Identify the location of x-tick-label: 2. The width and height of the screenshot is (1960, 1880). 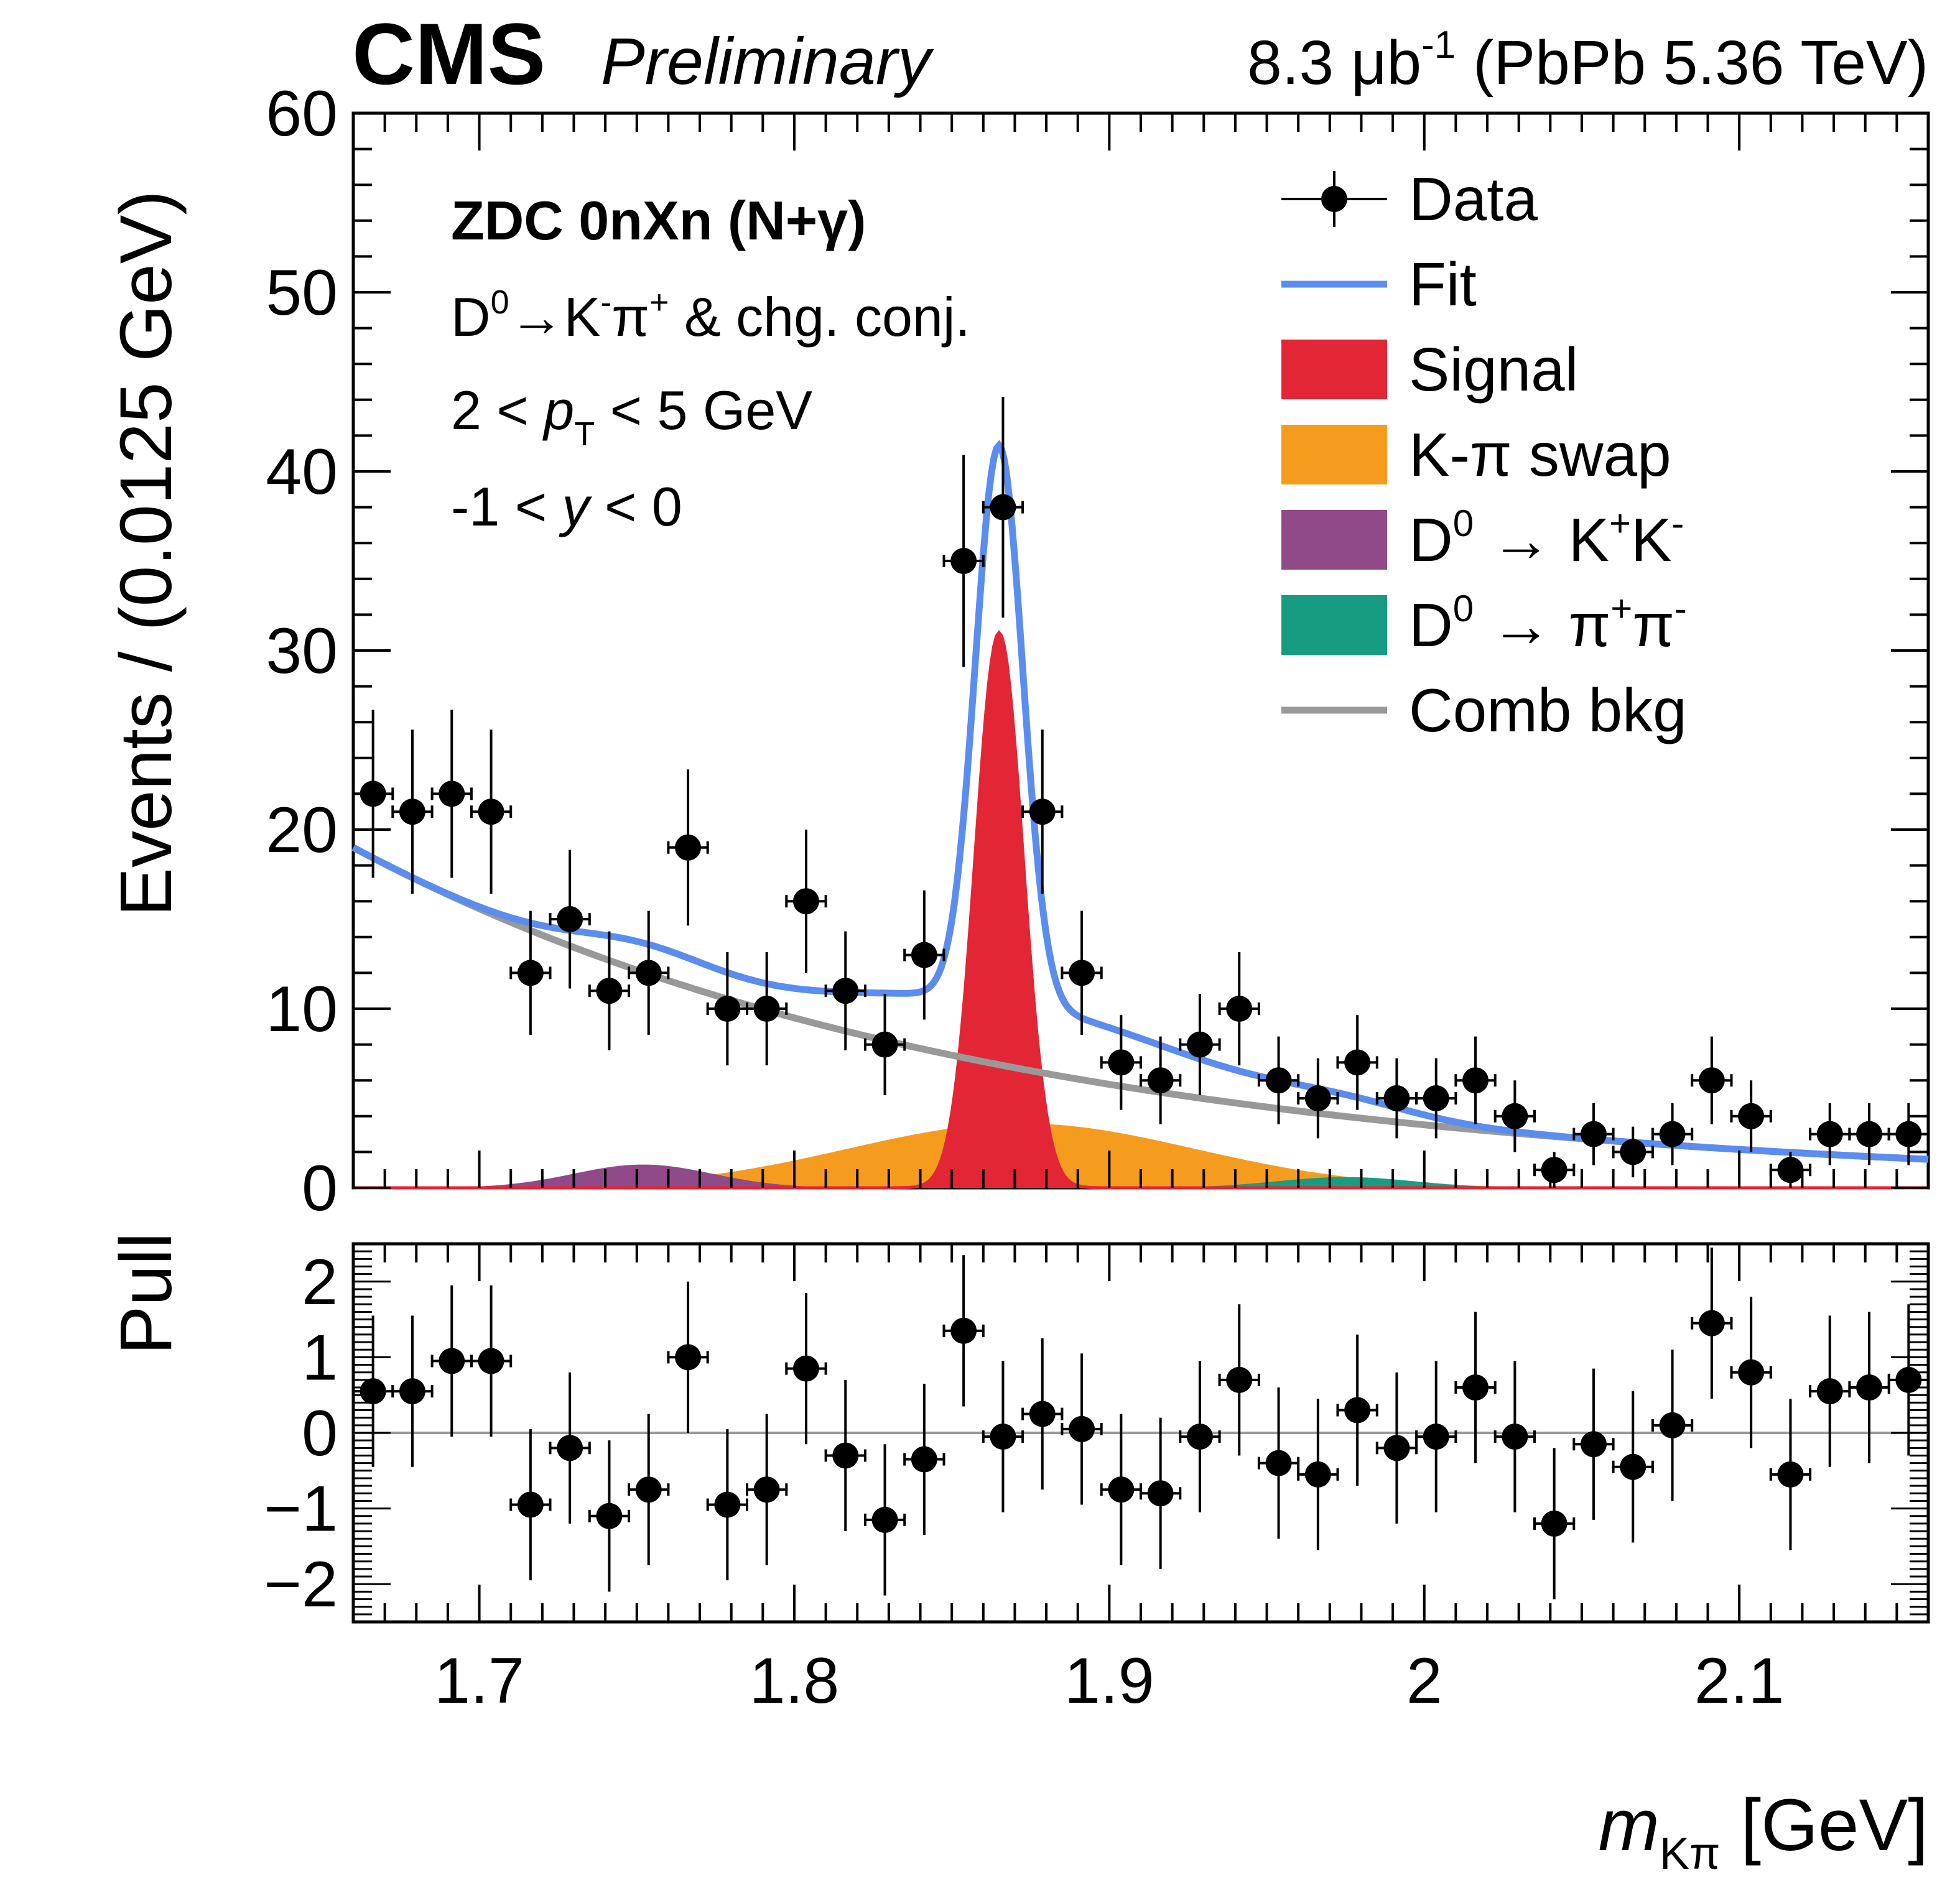
(1424, 1681).